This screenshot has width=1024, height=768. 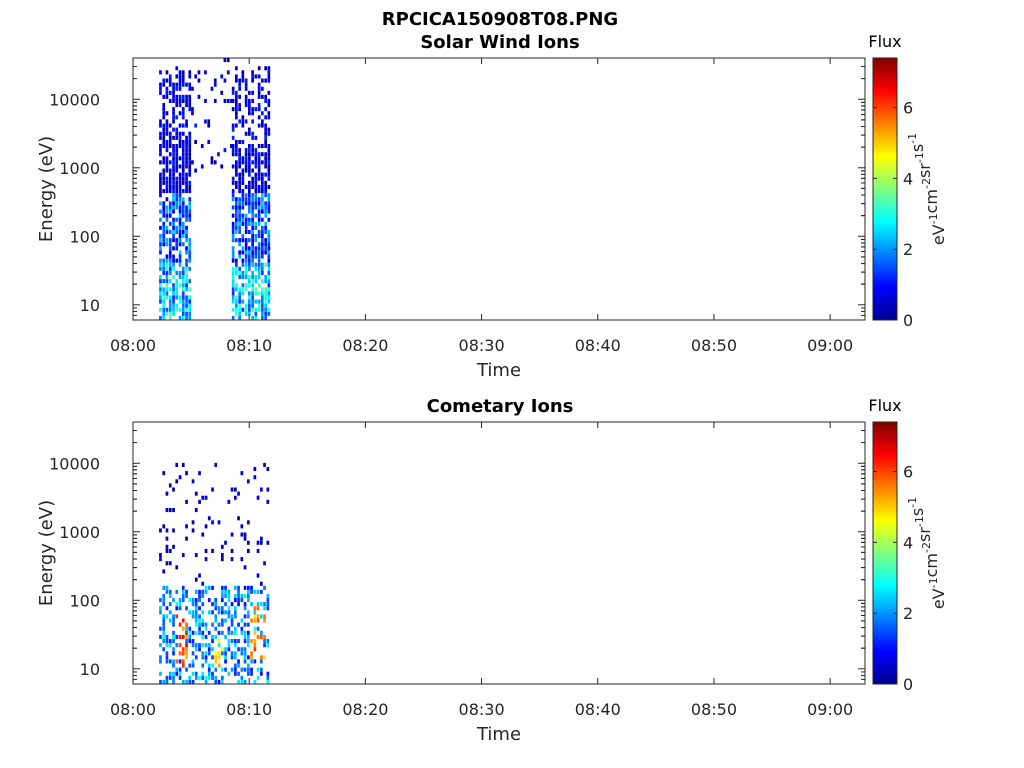 What do you see at coordinates (908, 542) in the screenshot?
I see `colorbar-tick-label: 4` at bounding box center [908, 542].